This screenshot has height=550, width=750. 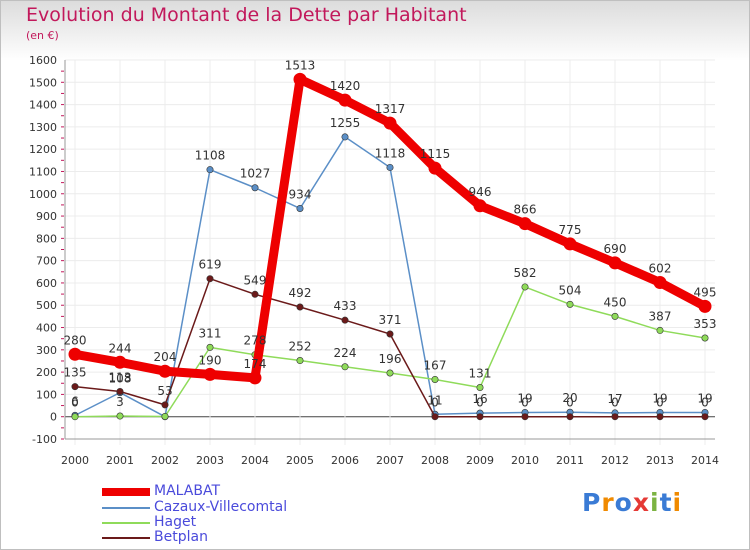 I want to click on data-label-cazaux-villecomtal: 1118, so click(x=390, y=153).